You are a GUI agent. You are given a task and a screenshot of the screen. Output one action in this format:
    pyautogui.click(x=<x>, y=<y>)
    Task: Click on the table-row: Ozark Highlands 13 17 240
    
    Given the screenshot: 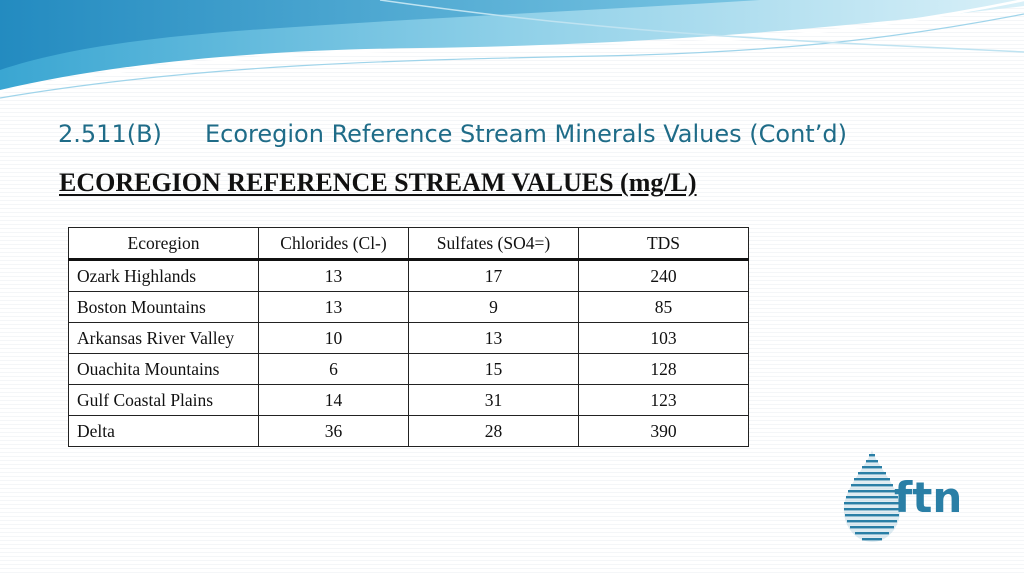 What is the action you would take?
    pyautogui.click(x=408, y=275)
    